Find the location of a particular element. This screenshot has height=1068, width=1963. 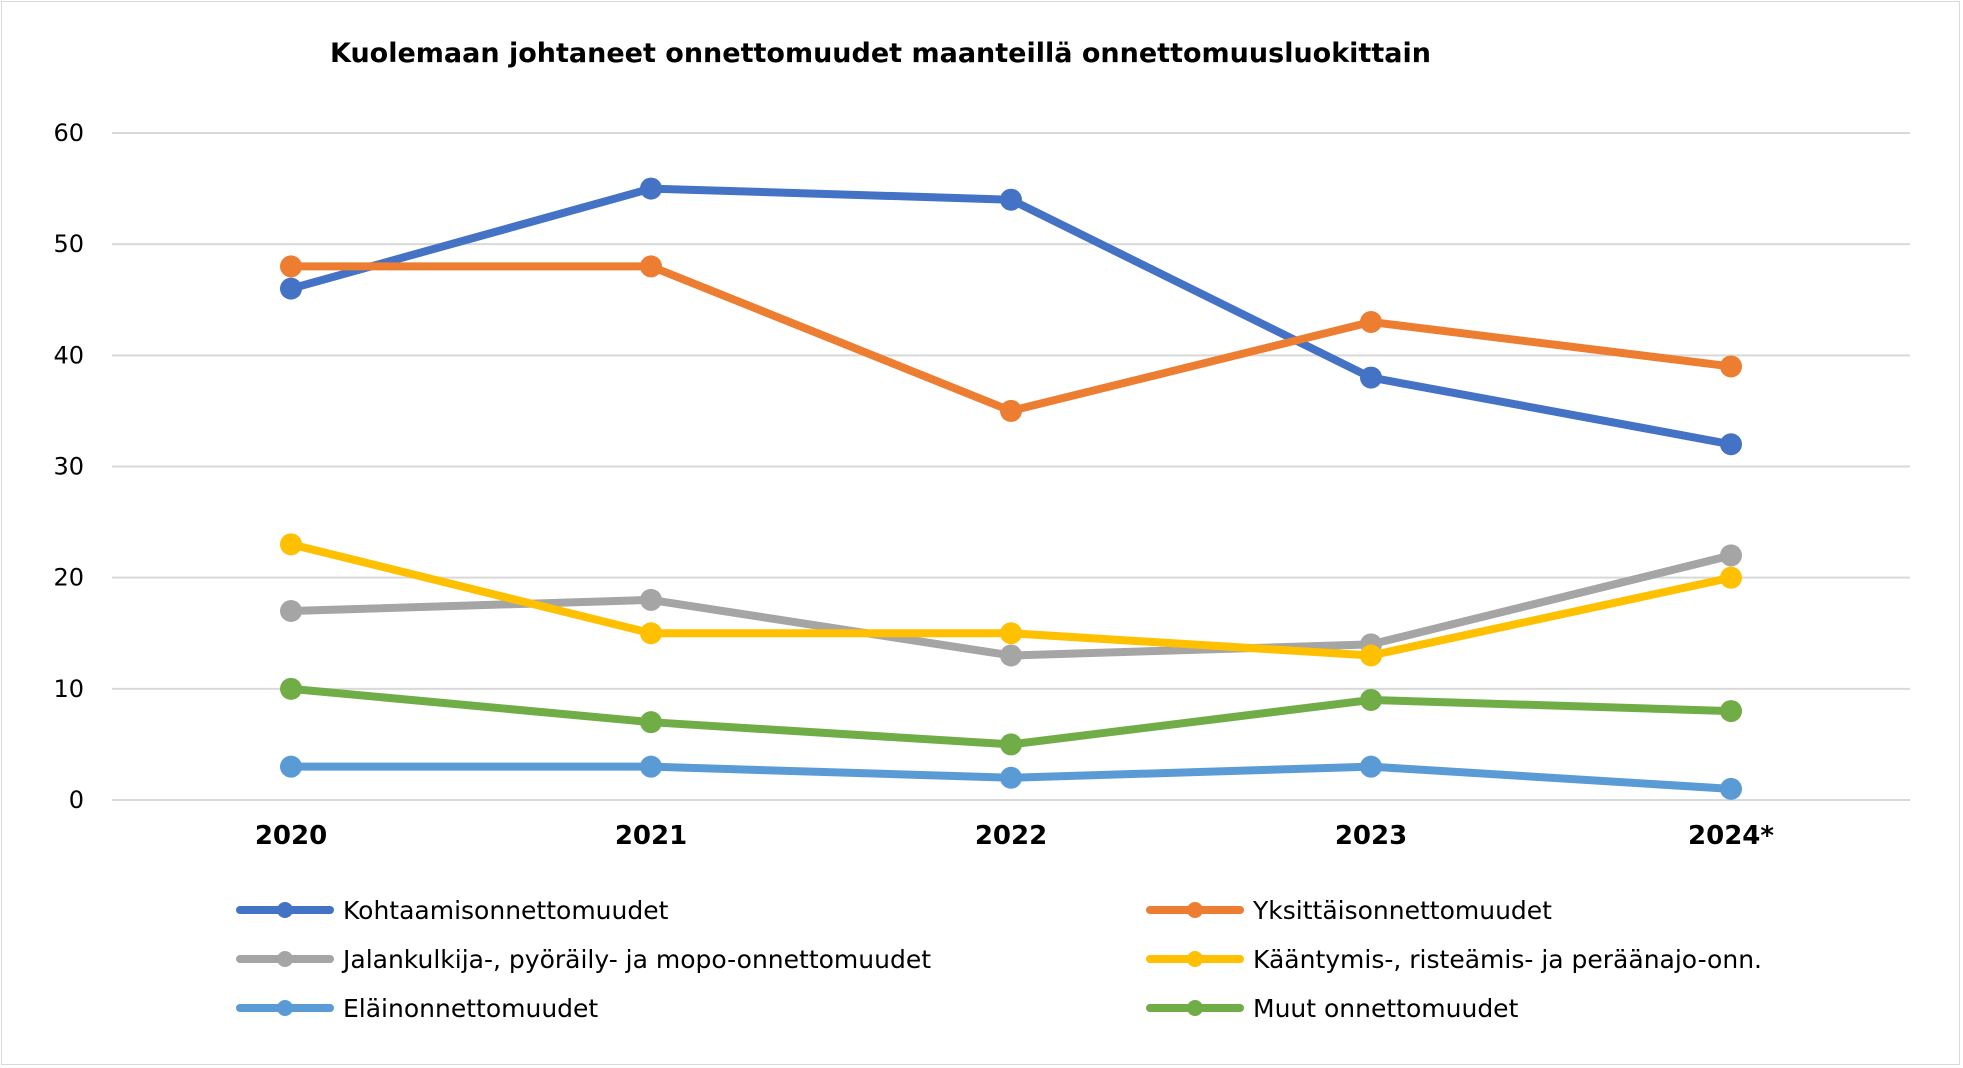

legend-label: Kääntymis-, risteämis- ja peräänajo-onn. is located at coordinates (1507, 959).